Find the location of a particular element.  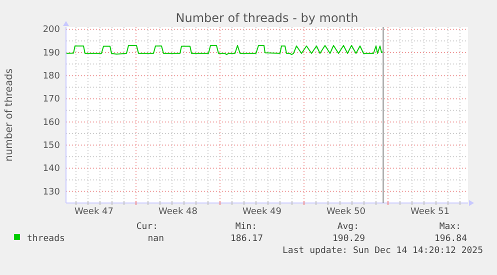

x-tick-label: Week 50 is located at coordinates (346, 212).